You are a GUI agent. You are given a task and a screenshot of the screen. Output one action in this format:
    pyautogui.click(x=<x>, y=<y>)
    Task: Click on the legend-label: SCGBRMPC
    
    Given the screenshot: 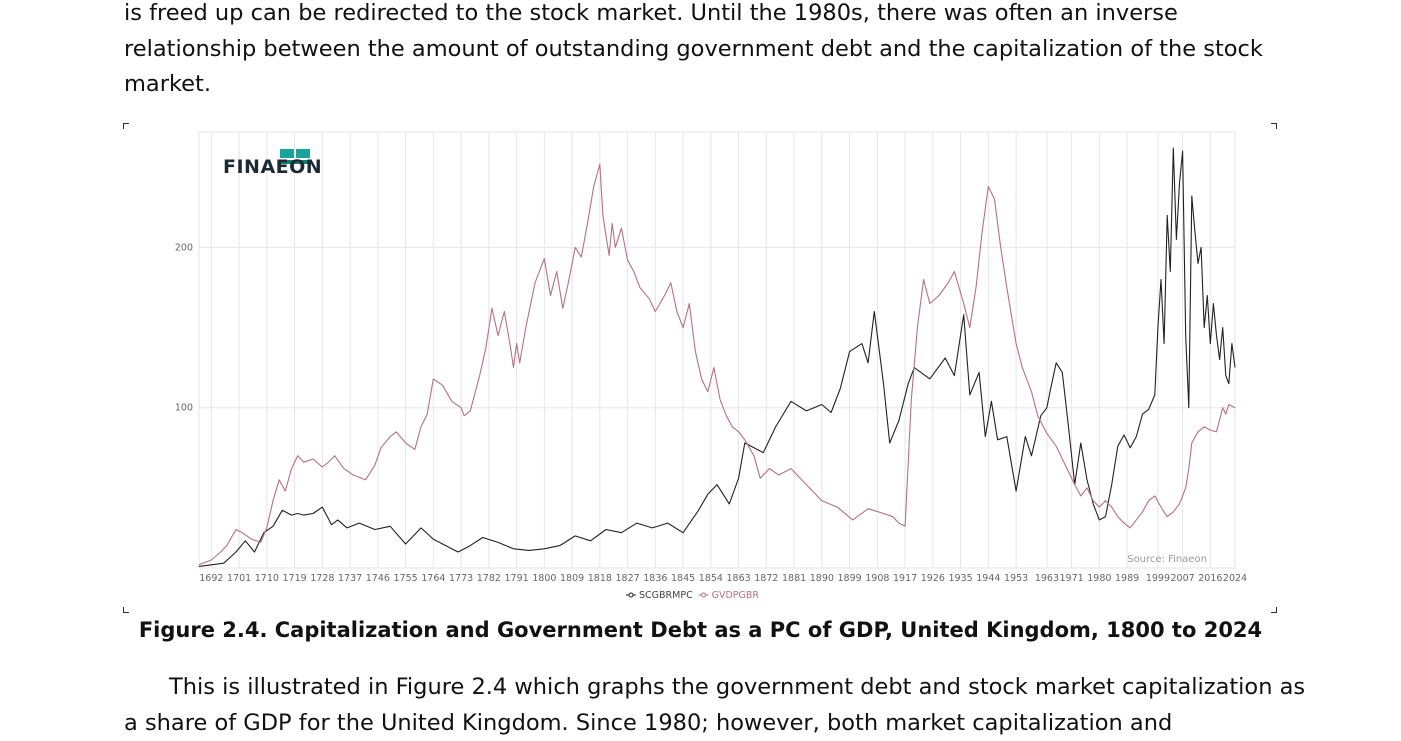 What is the action you would take?
    pyautogui.click(x=666, y=595)
    